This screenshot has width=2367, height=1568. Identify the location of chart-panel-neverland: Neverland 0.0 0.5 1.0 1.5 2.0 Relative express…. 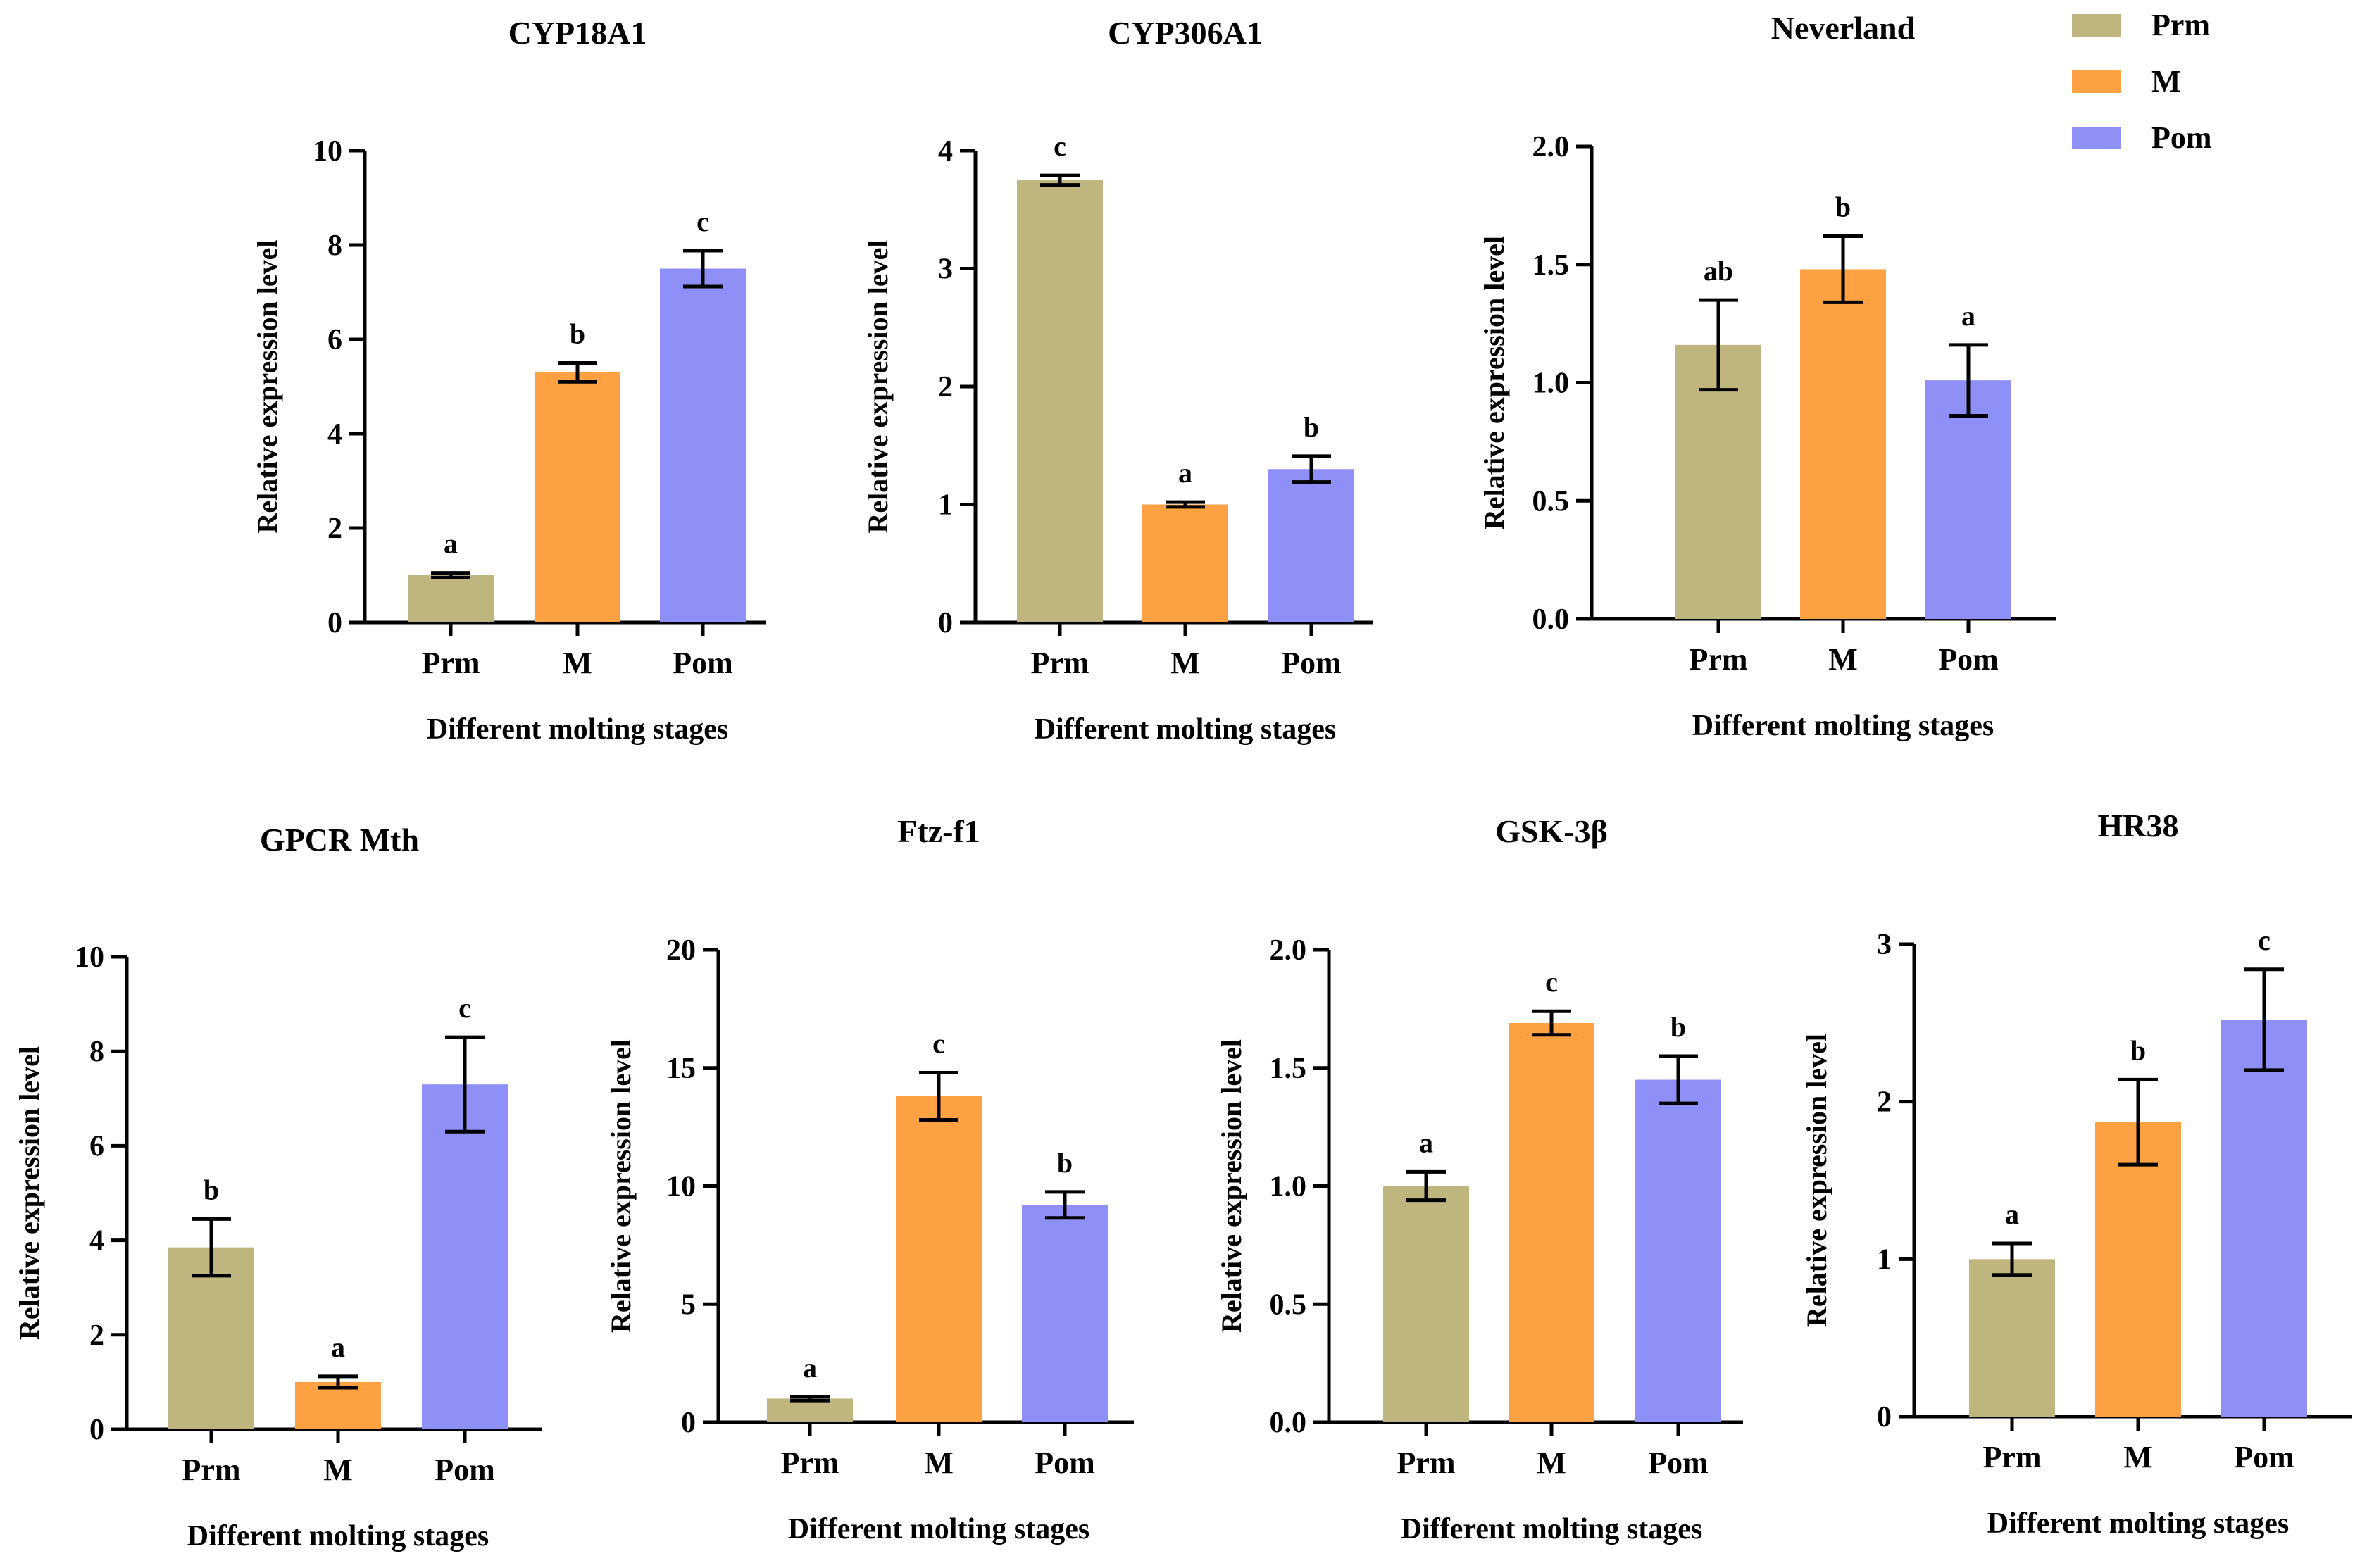
(1767, 376).